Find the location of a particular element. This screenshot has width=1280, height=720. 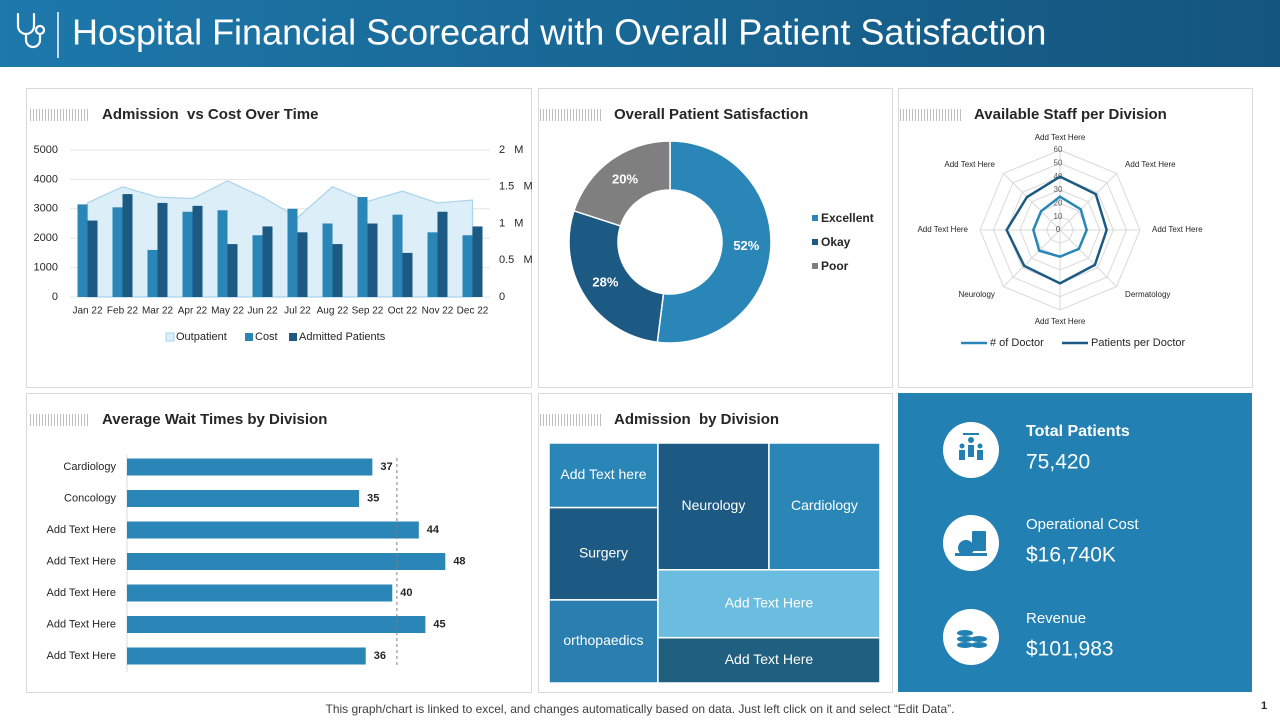

kpi-value: $101,983 is located at coordinates (1070, 649).